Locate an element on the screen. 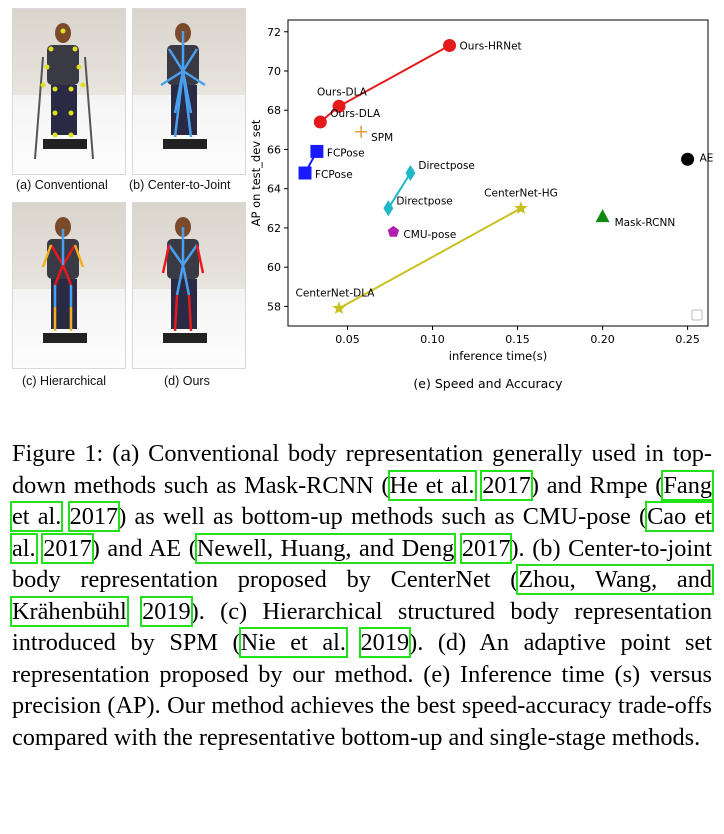 The image size is (724, 834). x-tick-label: 0.25 is located at coordinates (687, 339).